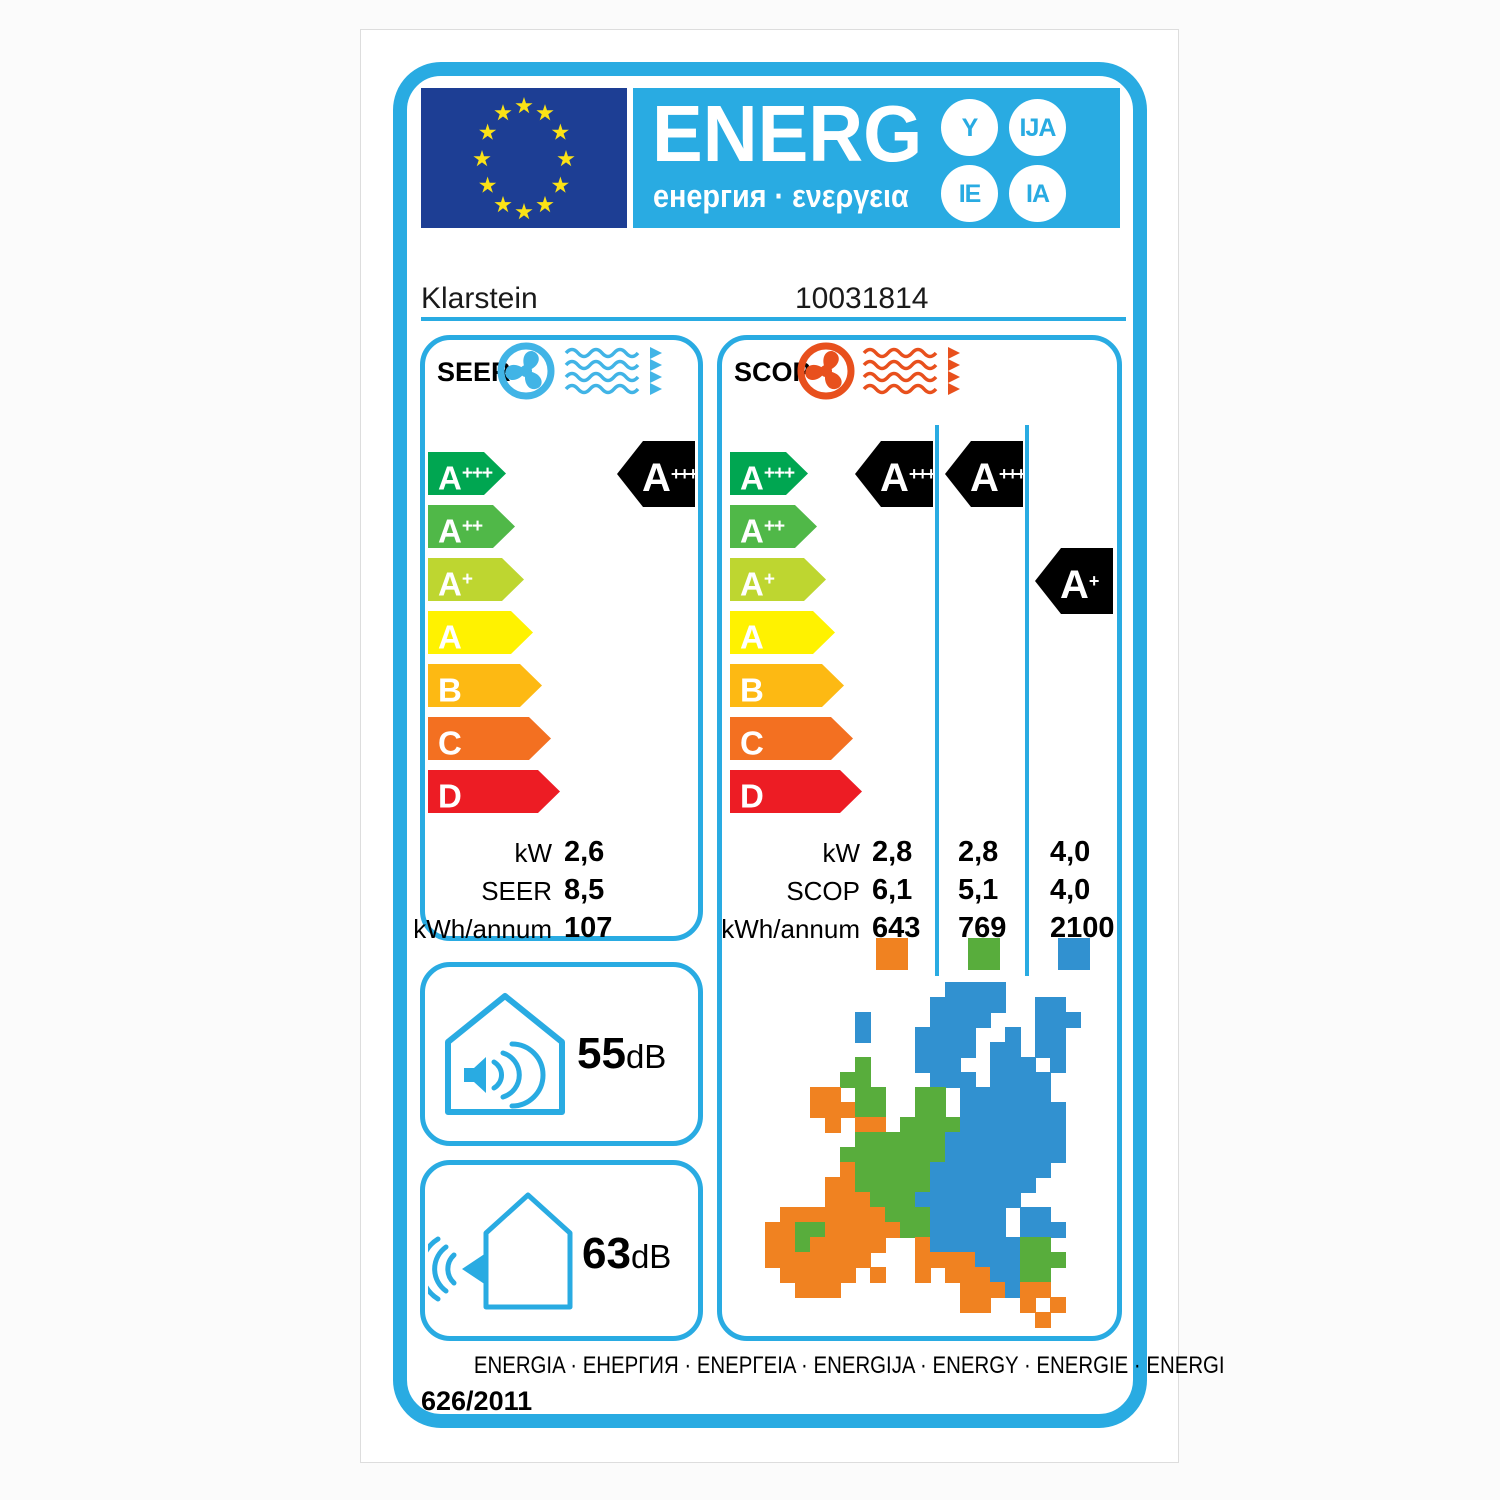 The width and height of the screenshot is (1500, 1500). I want to click on seer-seer-value: 8,5, so click(584, 890).